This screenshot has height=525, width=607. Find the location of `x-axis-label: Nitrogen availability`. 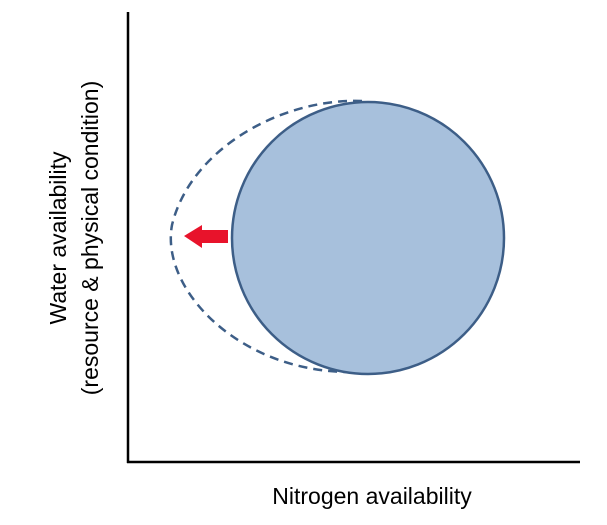

x-axis-label: Nitrogen availability is located at coordinates (372, 496).